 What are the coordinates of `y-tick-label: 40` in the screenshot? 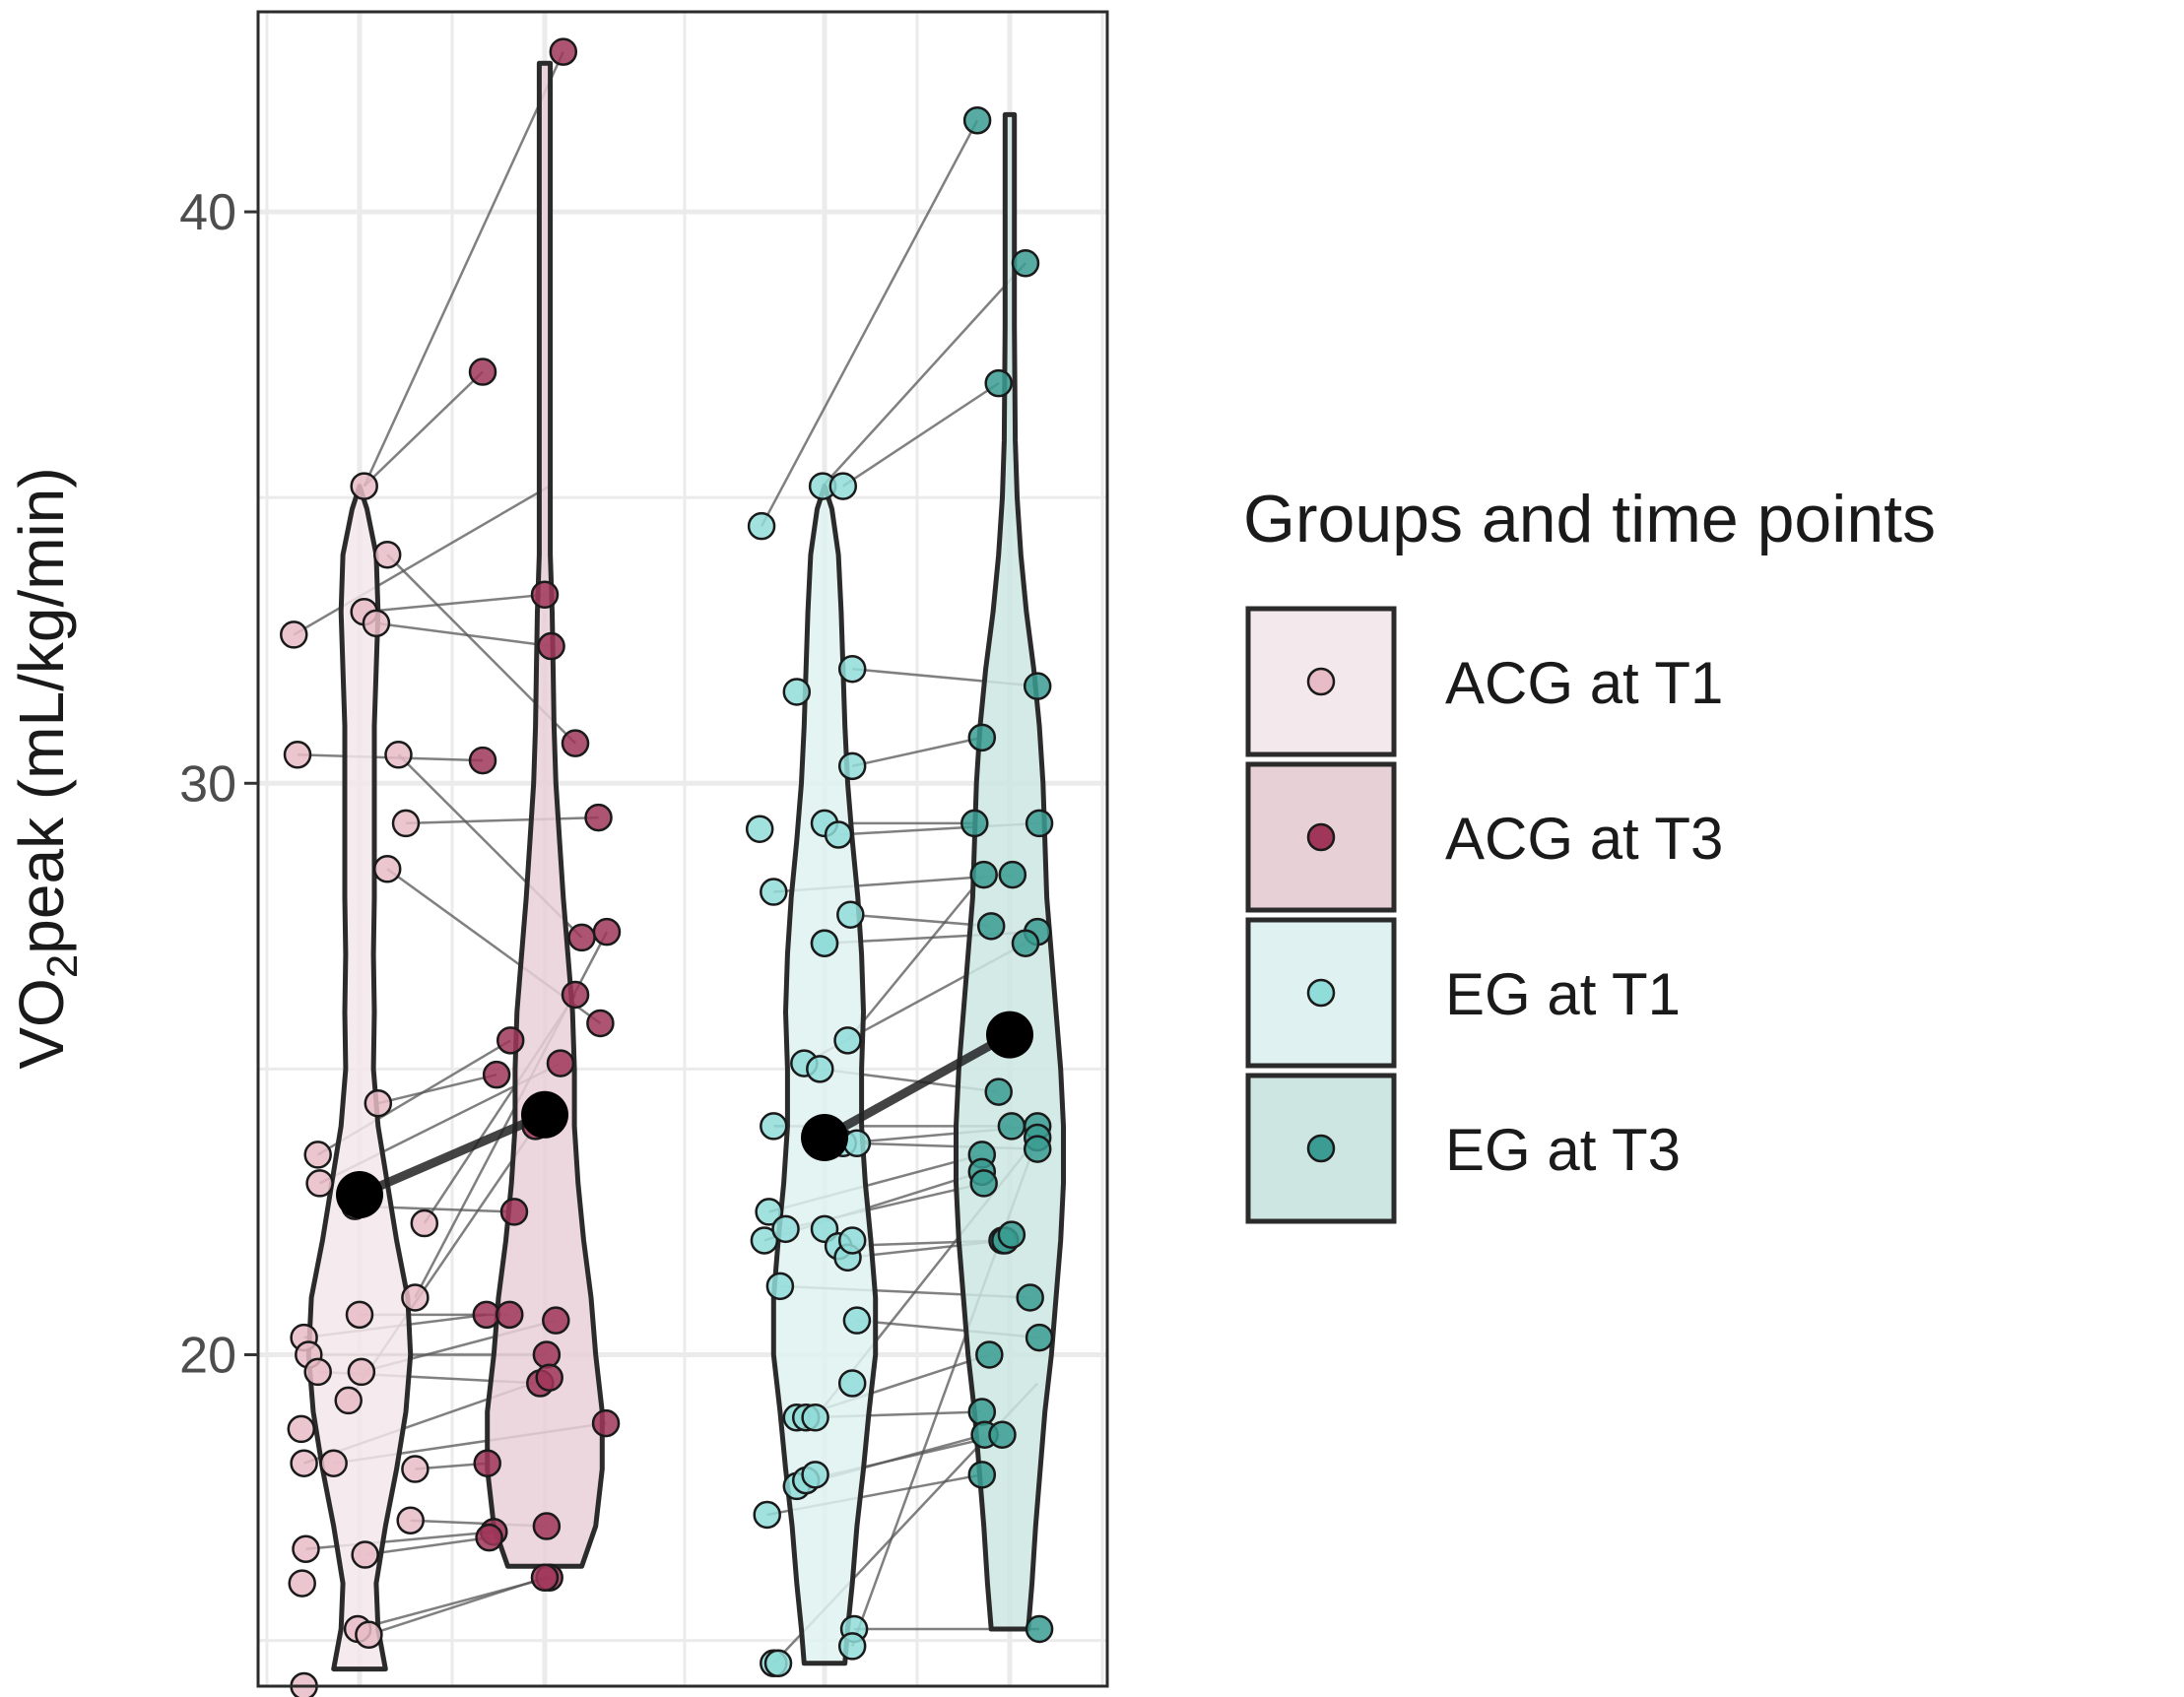 It's located at (207, 212).